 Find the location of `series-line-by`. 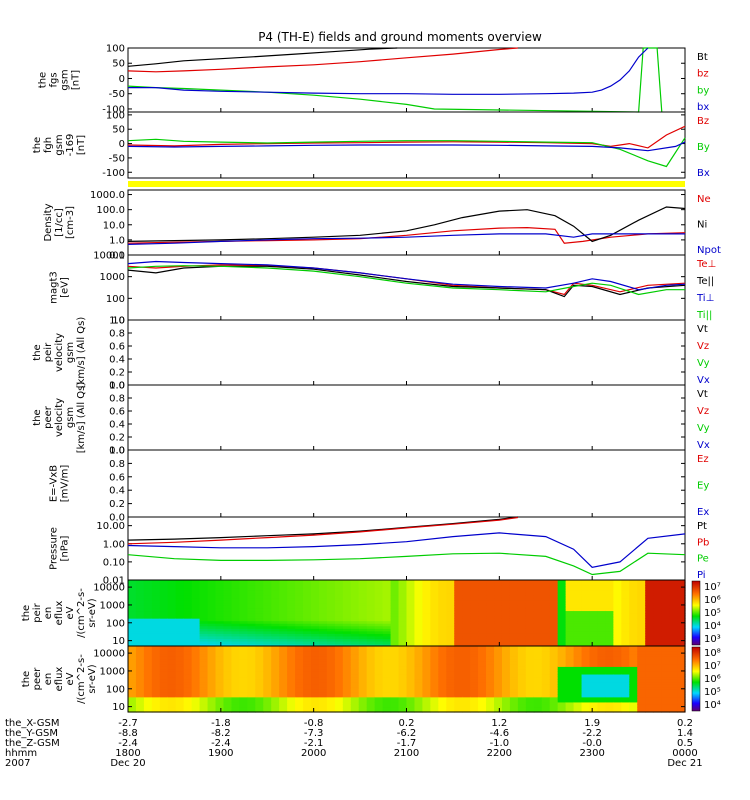

series-line-by is located at coordinates (406, 152).